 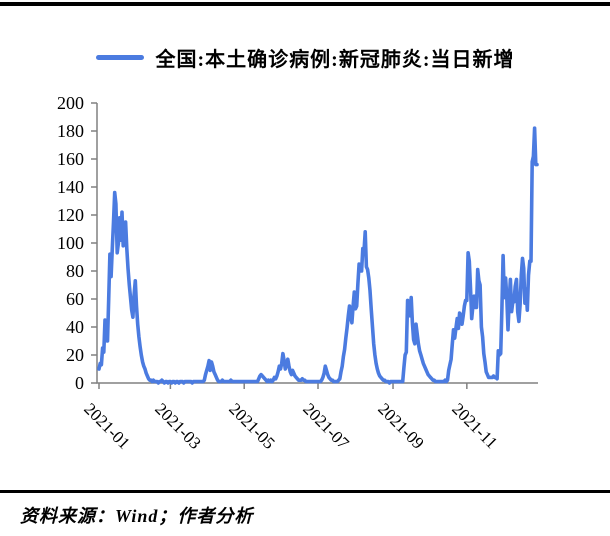 I want to click on chart-legend: 全国:本土确诊病例:新冠肺炎:当日新增, so click(x=305, y=57).